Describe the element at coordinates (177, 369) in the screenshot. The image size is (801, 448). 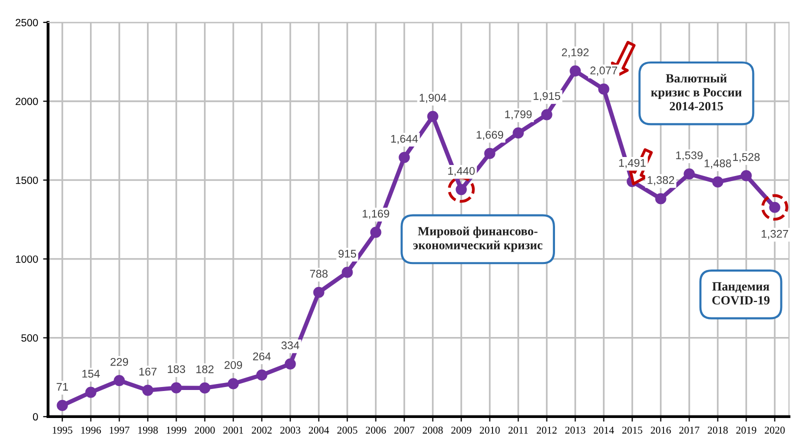
I see `data-label: 183` at that location.